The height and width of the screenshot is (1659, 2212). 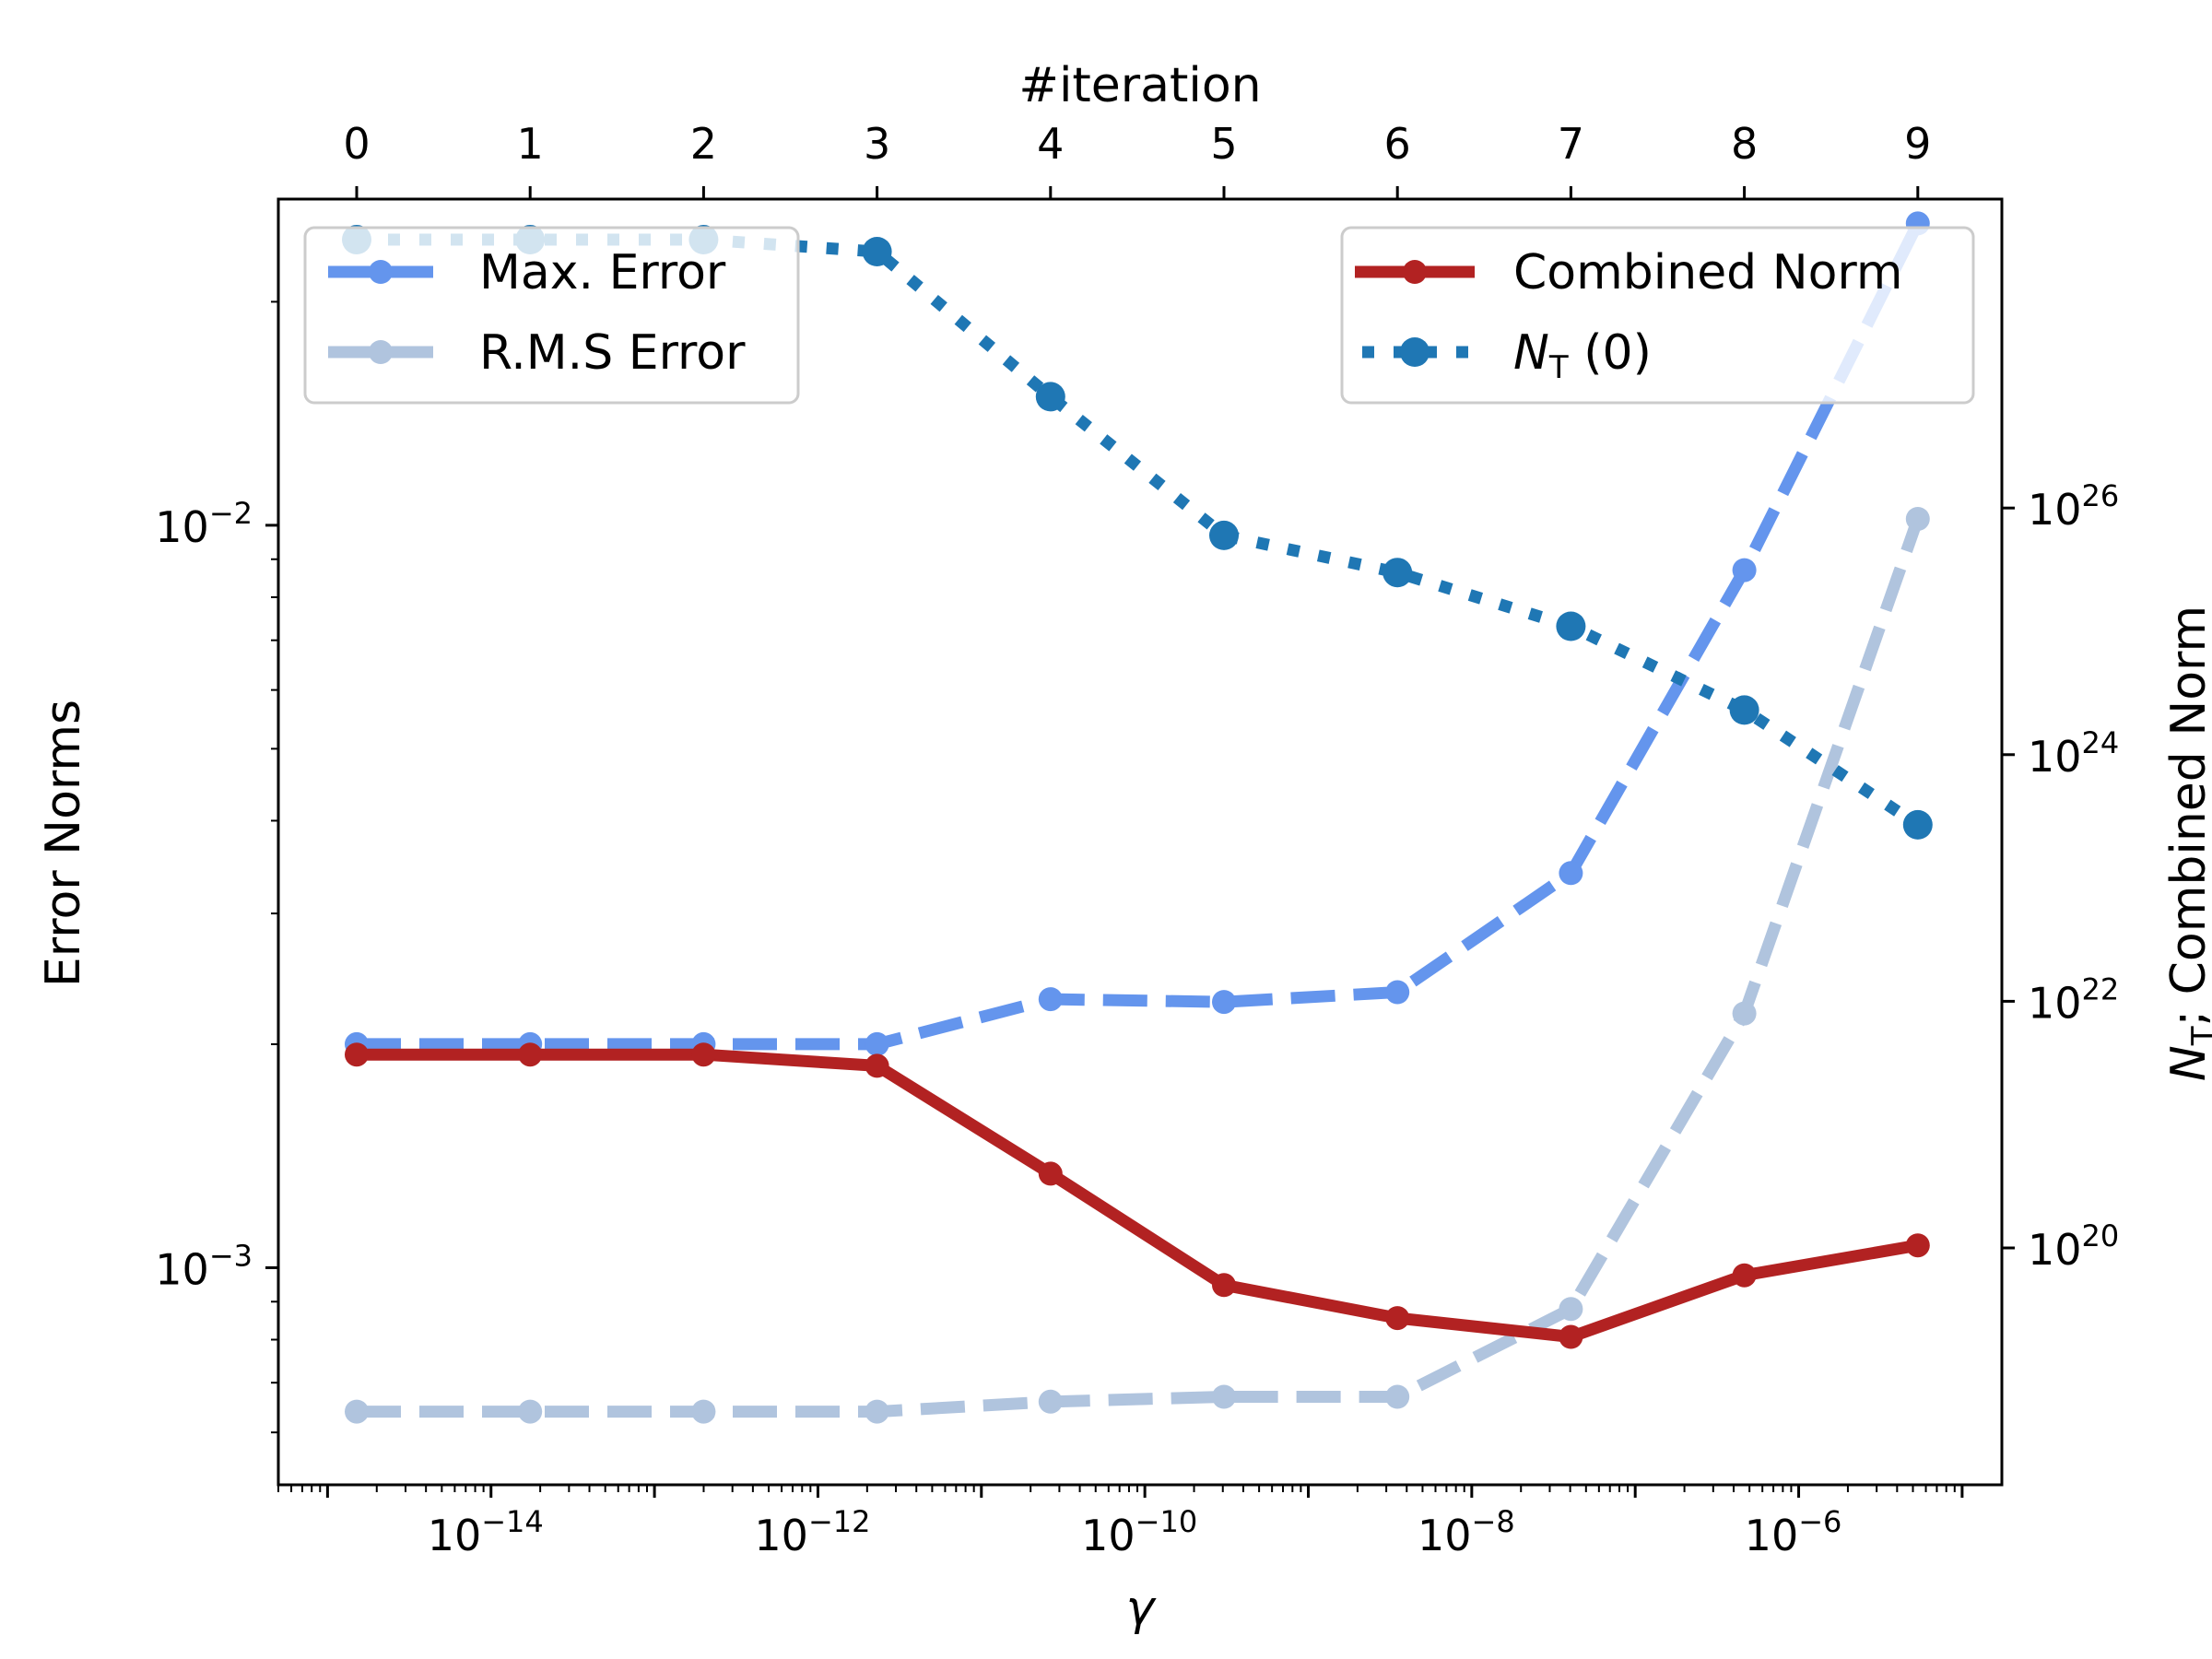 I want to click on top-tick-label: 4, so click(x=1050, y=144).